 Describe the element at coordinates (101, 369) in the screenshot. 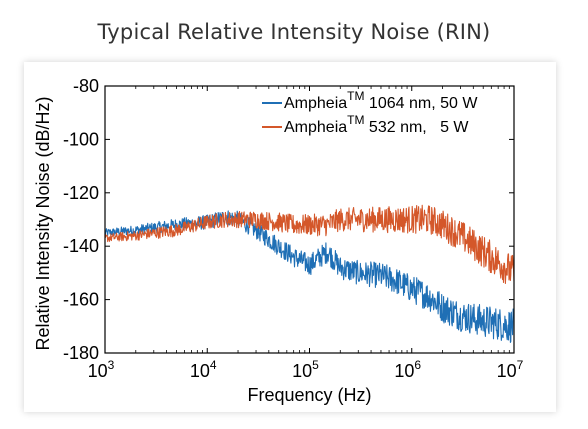

I see `x-tick-label: 10³` at that location.